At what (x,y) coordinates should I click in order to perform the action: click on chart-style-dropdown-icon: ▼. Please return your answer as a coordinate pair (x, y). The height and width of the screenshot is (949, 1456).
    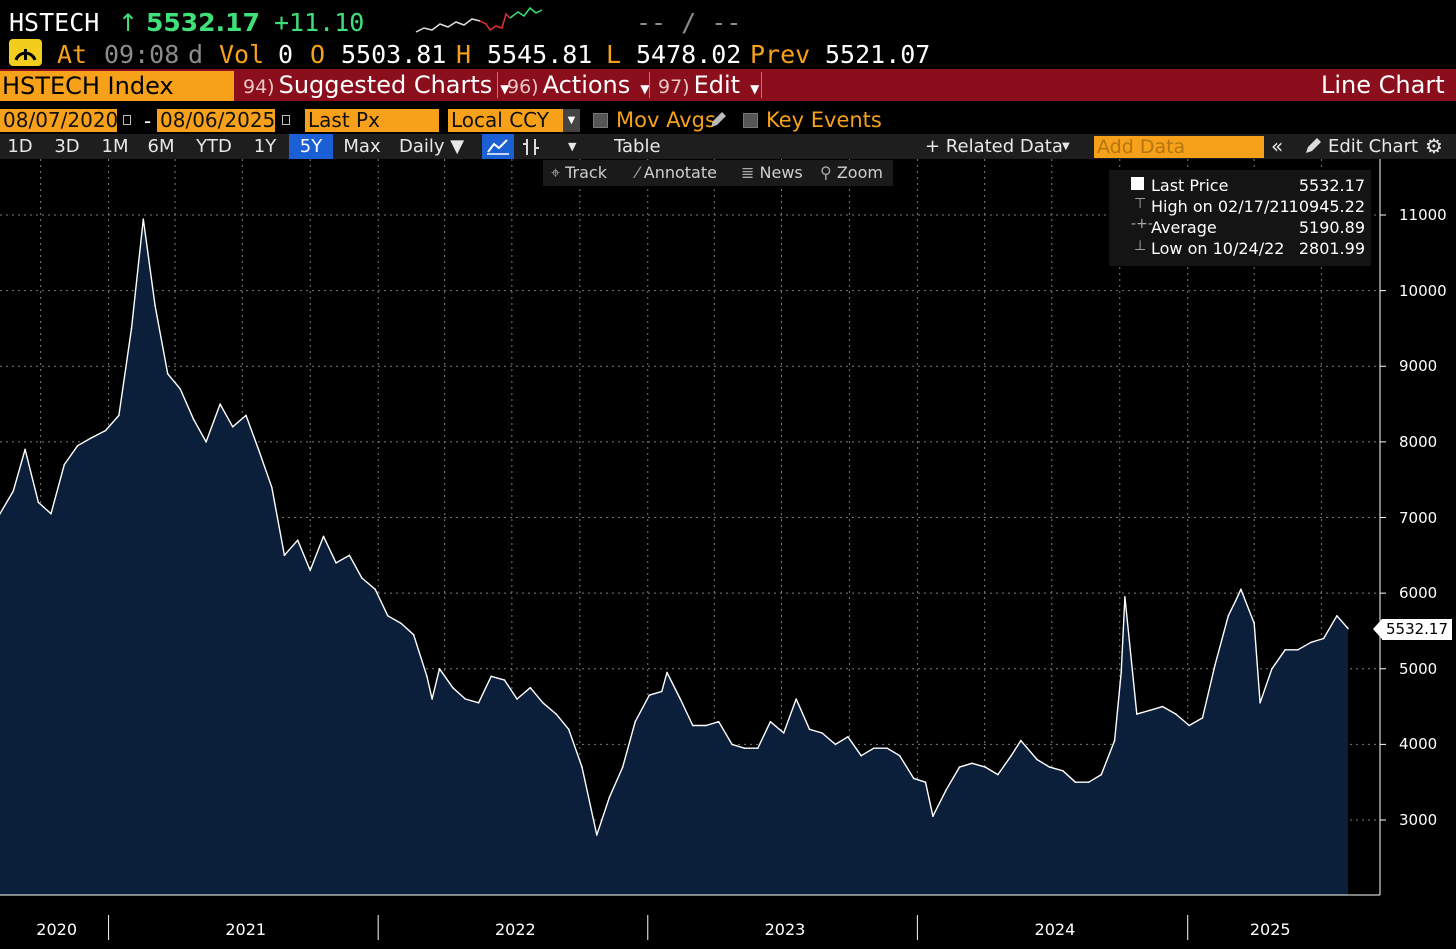
    Looking at the image, I should click on (572, 146).